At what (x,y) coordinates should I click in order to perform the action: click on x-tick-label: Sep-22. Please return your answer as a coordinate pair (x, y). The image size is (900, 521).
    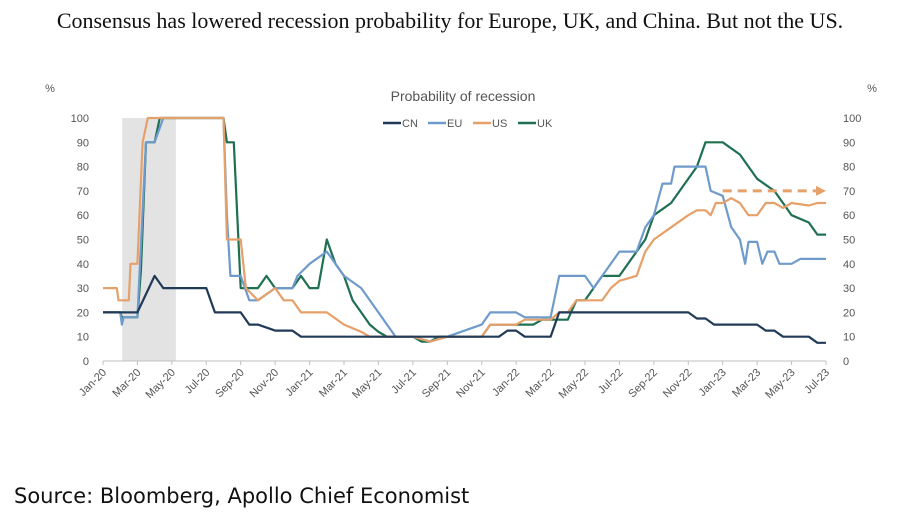
    Looking at the image, I should click on (643, 384).